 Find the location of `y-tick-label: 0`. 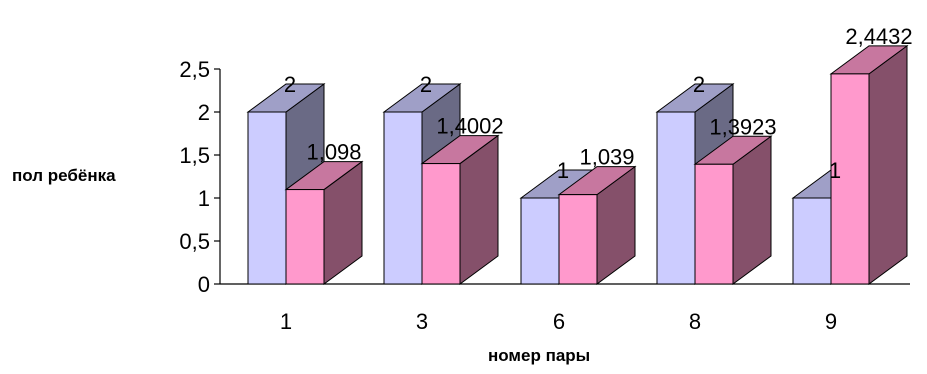

y-tick-label: 0 is located at coordinates (204, 284).